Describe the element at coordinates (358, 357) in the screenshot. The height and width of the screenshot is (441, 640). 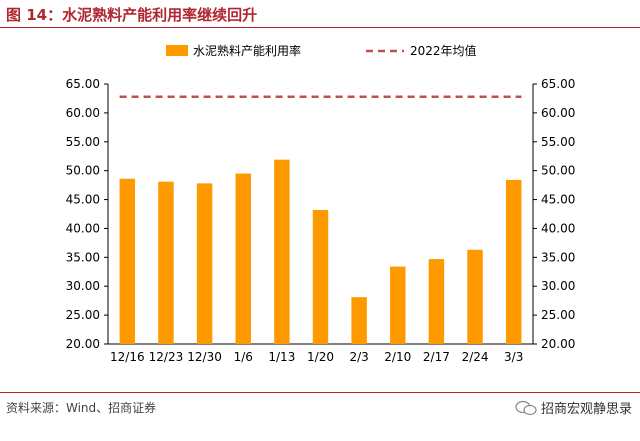
I see `x-tick-label: 2/3` at that location.